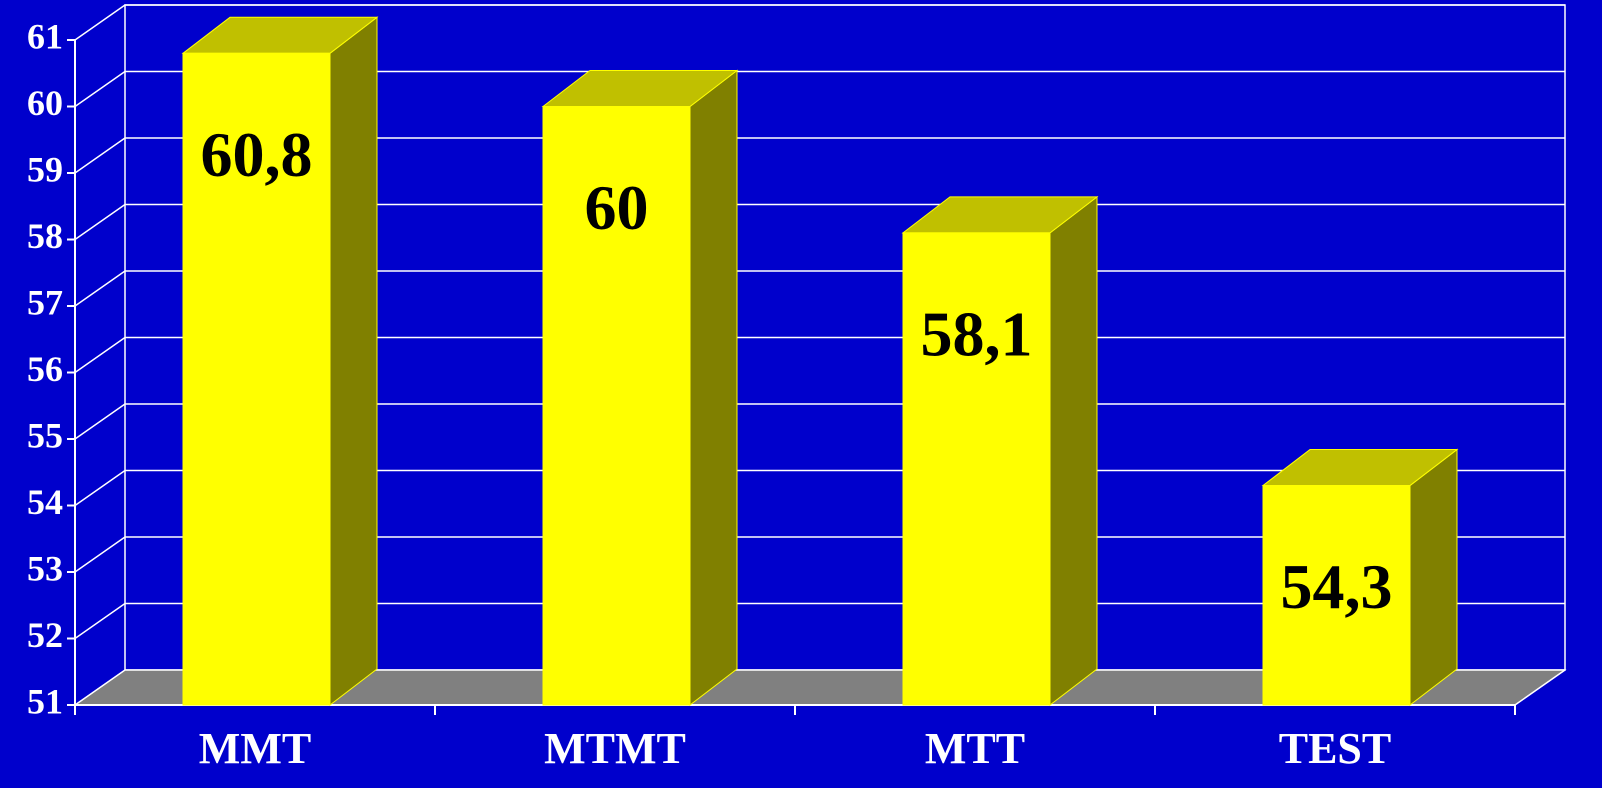  Describe the element at coordinates (45, 369) in the screenshot. I see `y-tick-label: 56` at that location.